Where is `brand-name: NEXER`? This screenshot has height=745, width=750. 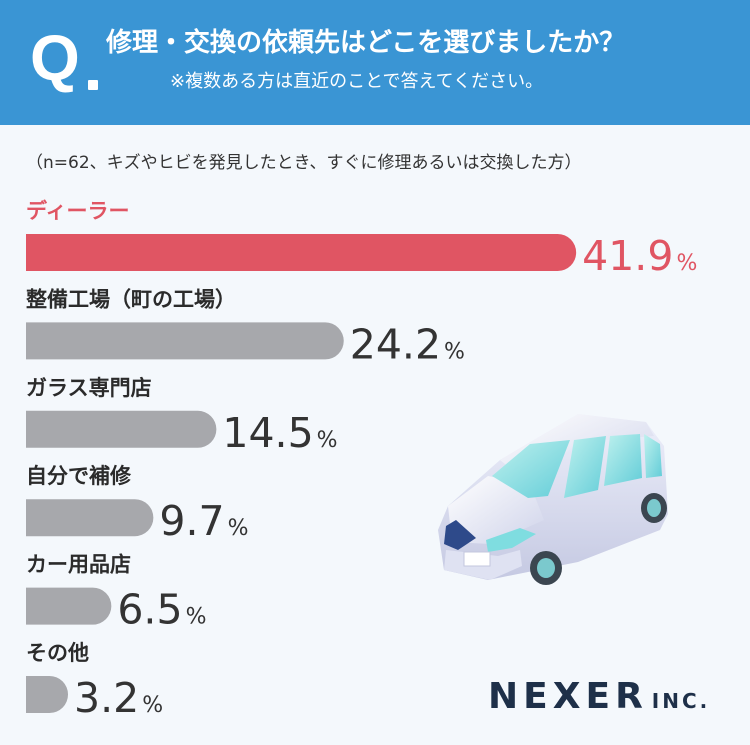
brand-name: NEXER is located at coordinates (568, 696).